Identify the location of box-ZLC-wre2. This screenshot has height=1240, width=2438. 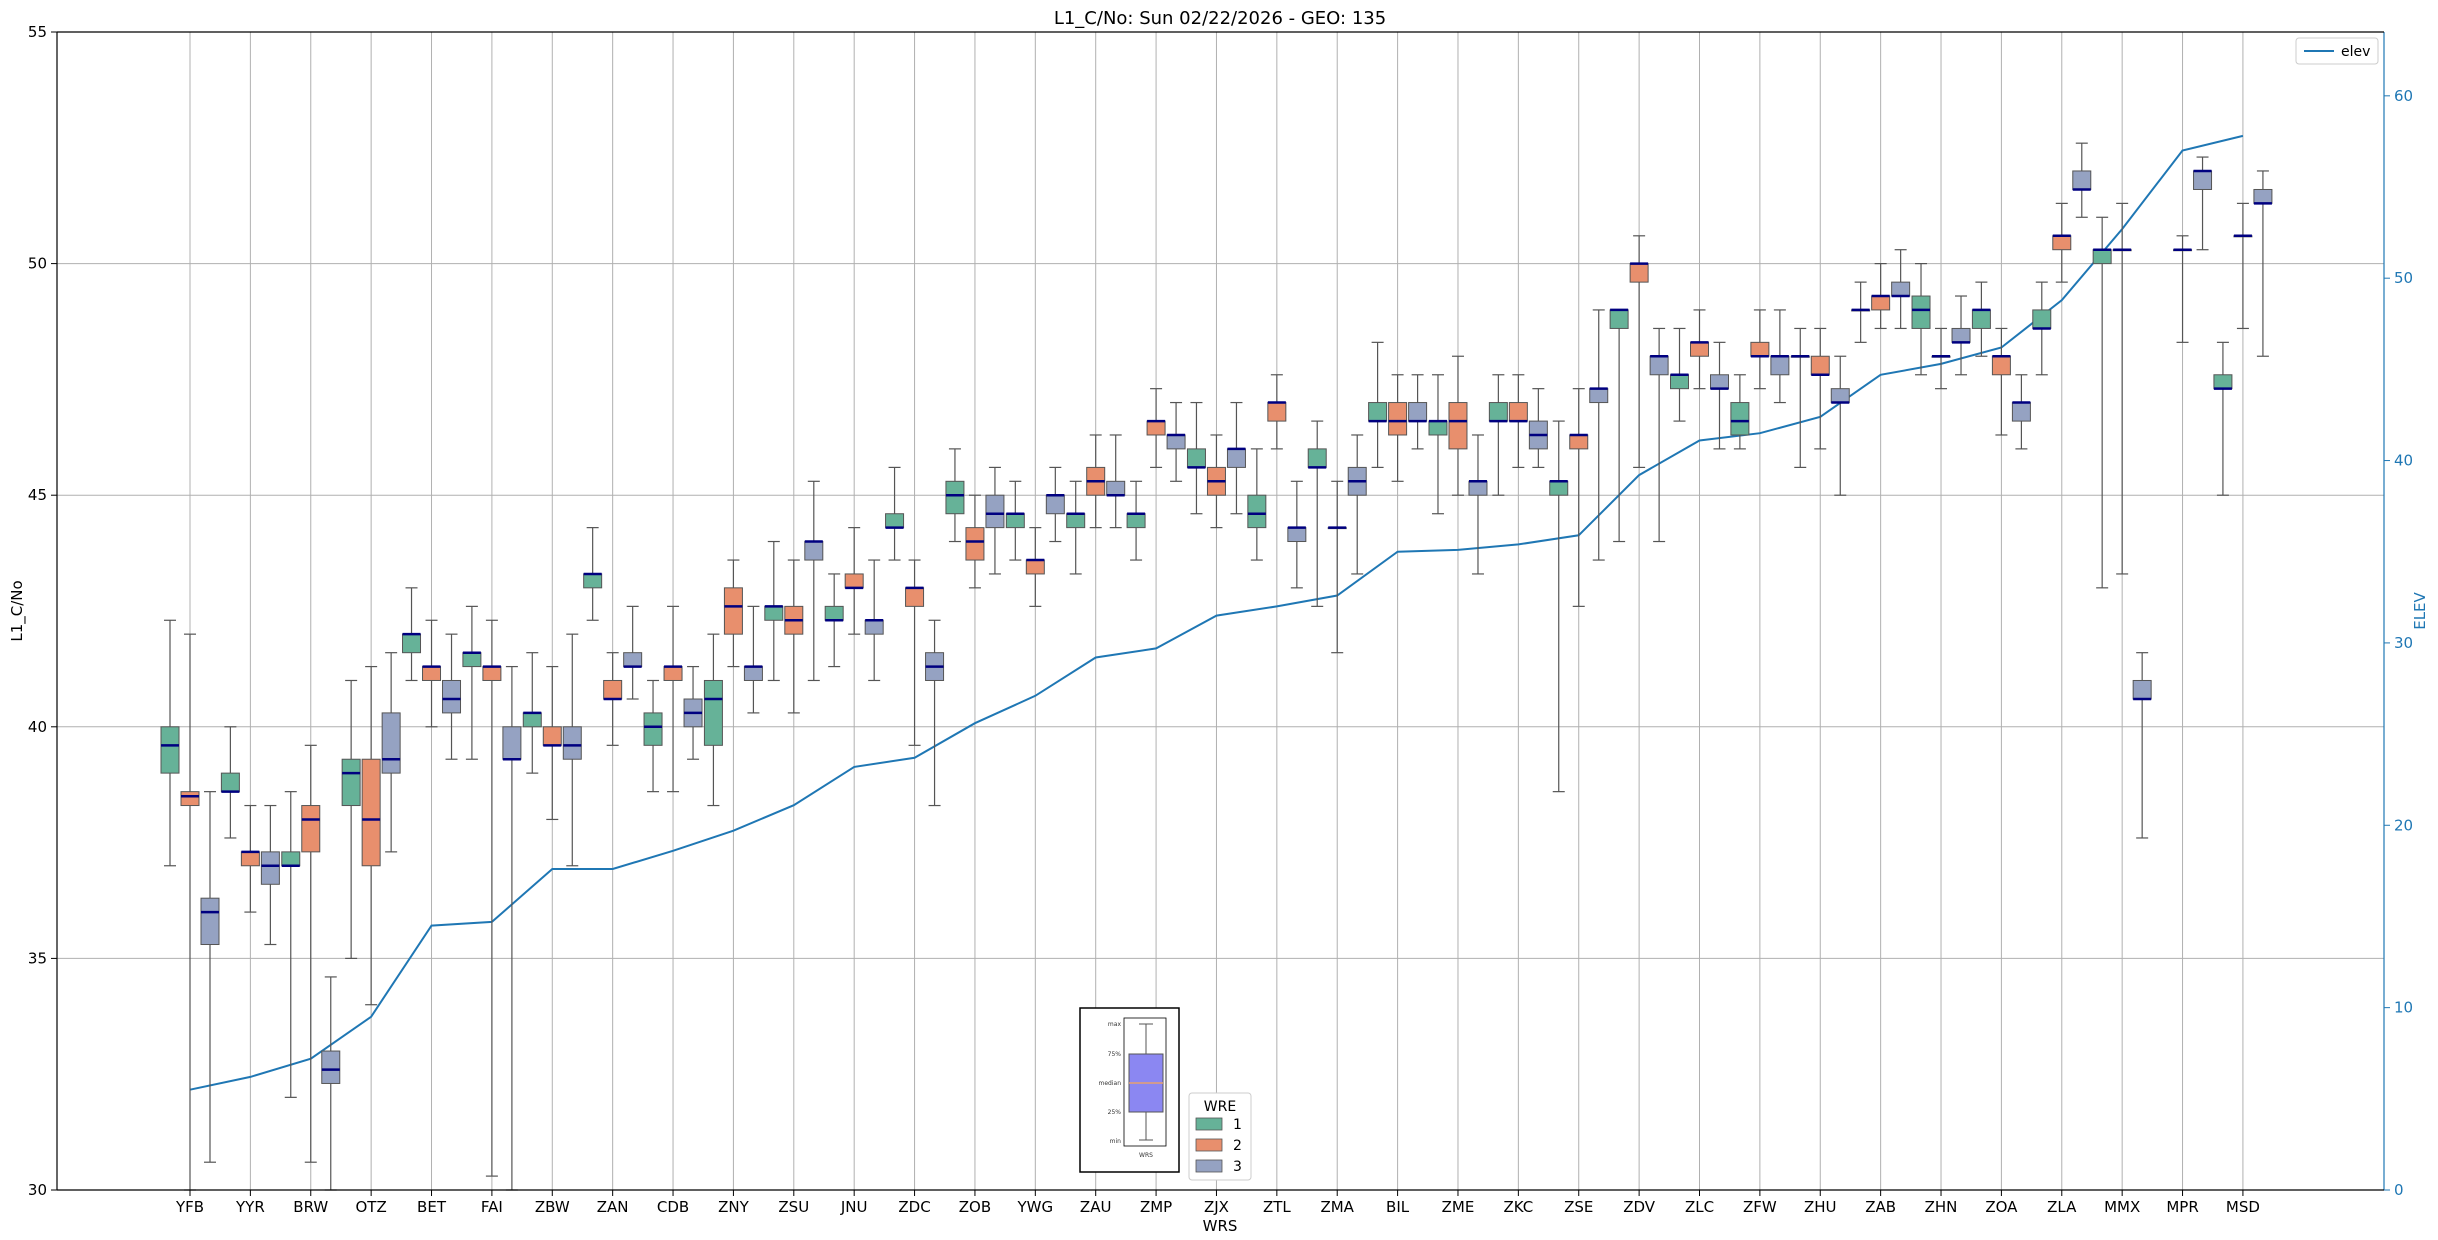
(1699, 349).